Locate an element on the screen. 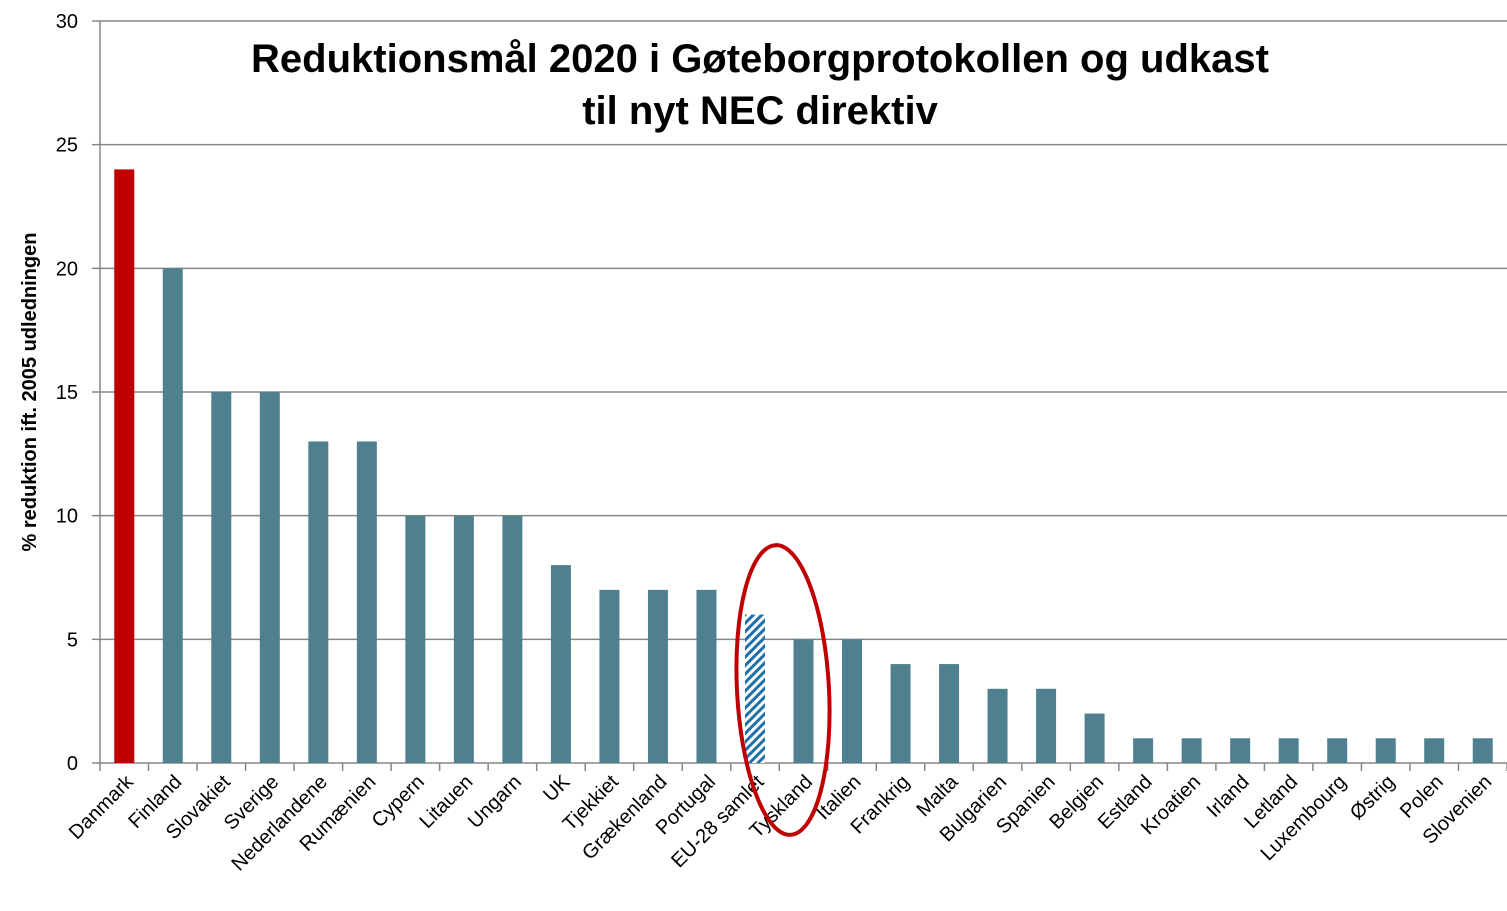 This screenshot has height=911, width=1507. x-tick-label: Danmark is located at coordinates (102, 807).